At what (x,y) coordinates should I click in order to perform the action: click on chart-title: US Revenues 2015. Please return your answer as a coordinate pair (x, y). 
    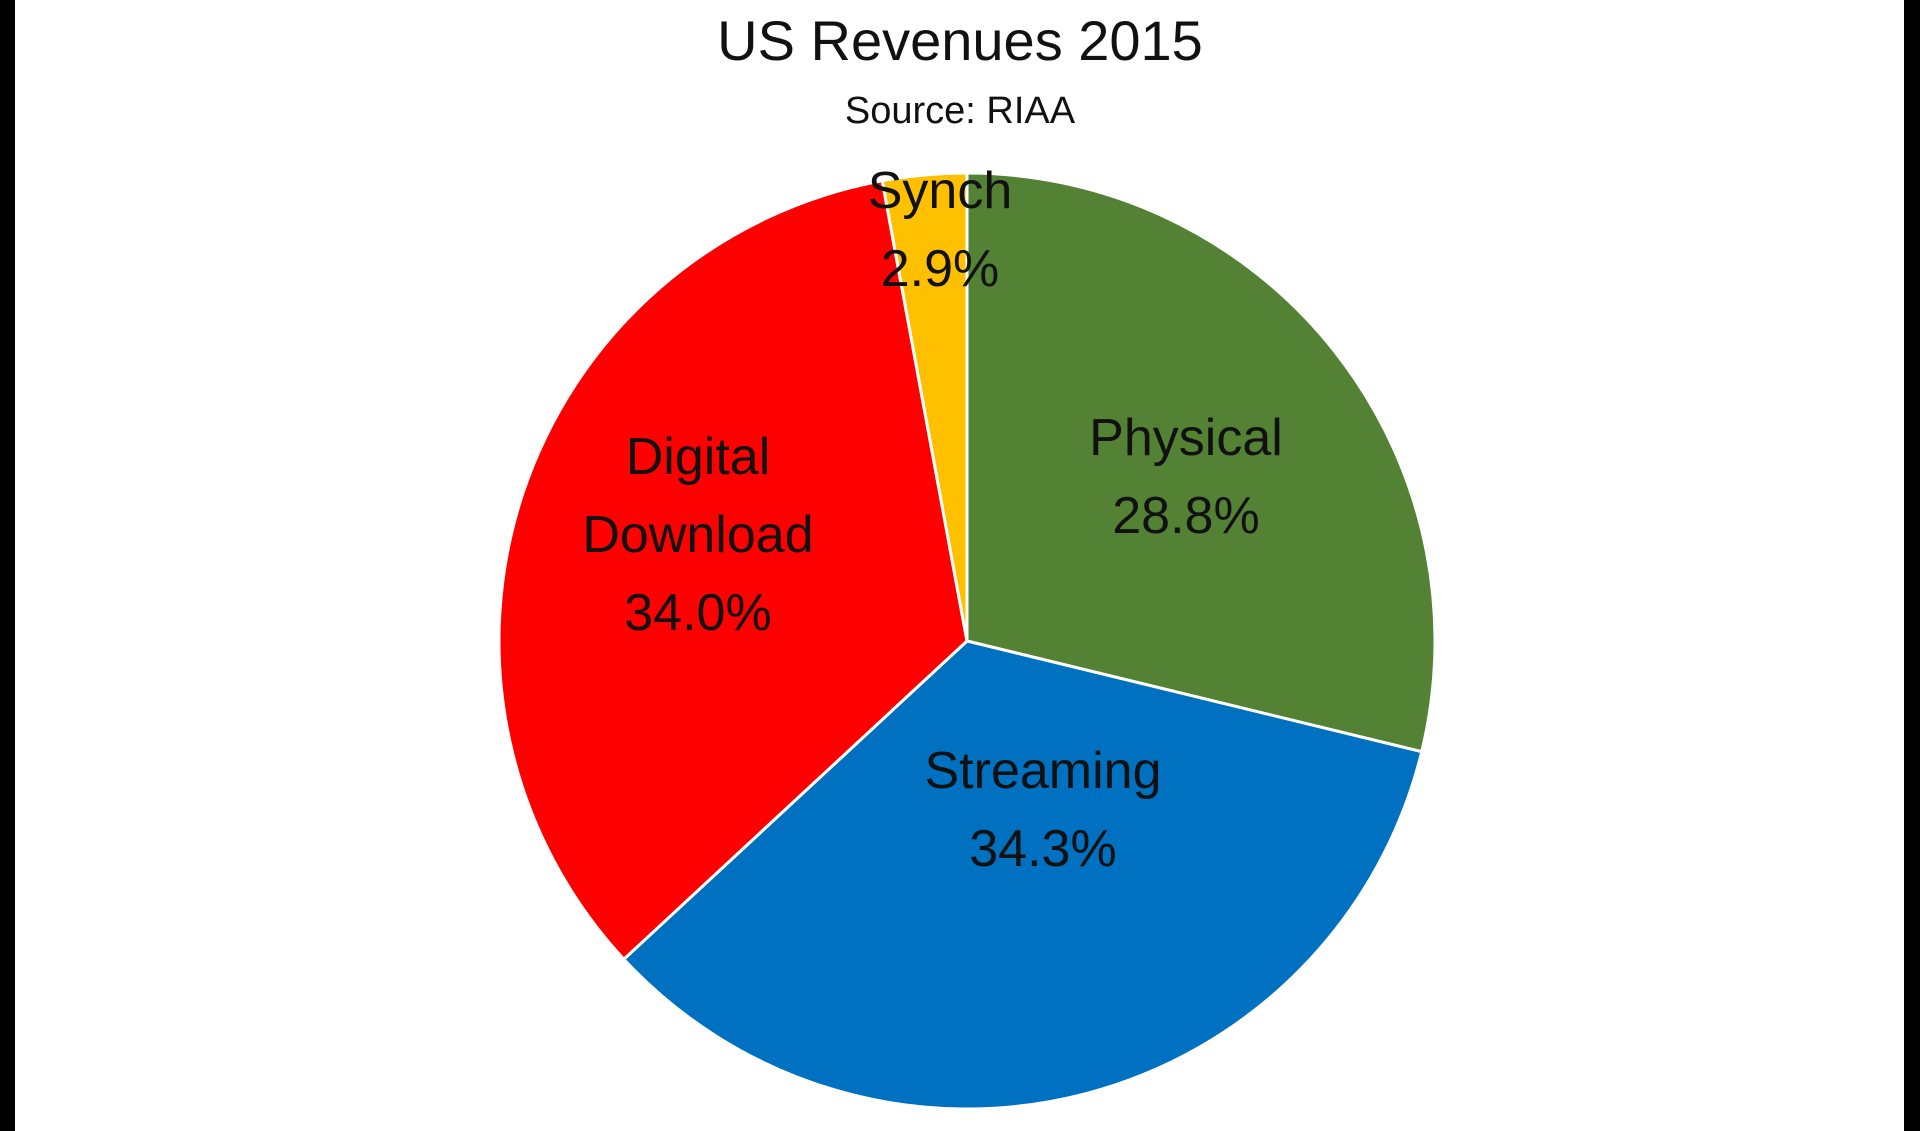
    Looking at the image, I should click on (960, 40).